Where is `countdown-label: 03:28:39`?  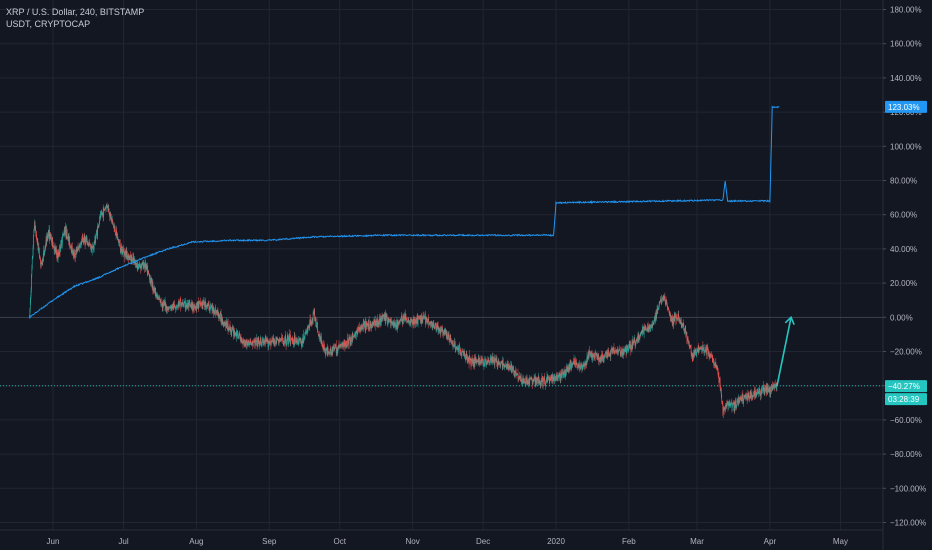 countdown-label: 03:28:39 is located at coordinates (904, 399).